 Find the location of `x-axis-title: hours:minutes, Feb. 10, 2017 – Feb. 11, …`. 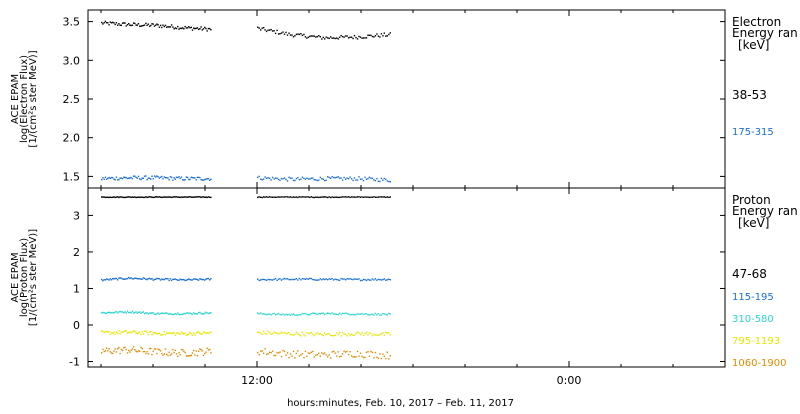

x-axis-title: hours:minutes, Feb. 10, 2017 – Feb. 11, … is located at coordinates (400, 403).